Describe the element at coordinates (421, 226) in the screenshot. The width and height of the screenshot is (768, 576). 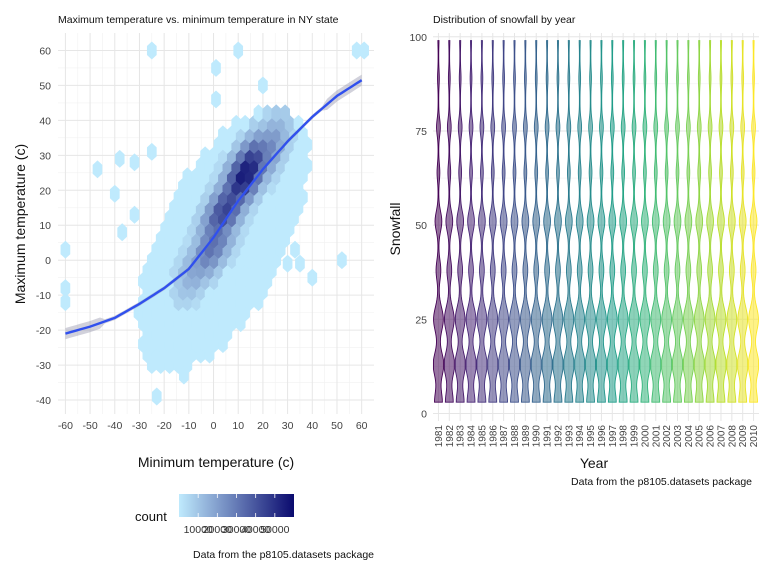
I see `right-y-tick-label: 50` at that location.